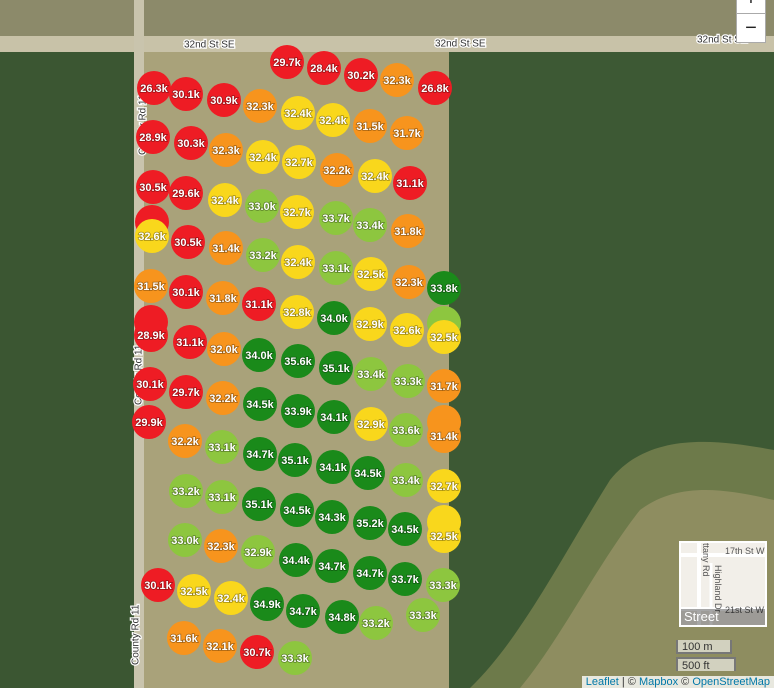 Image resolution: width=774 pixels, height=688 pixels. I want to click on zoom-out: −, so click(751, 28).